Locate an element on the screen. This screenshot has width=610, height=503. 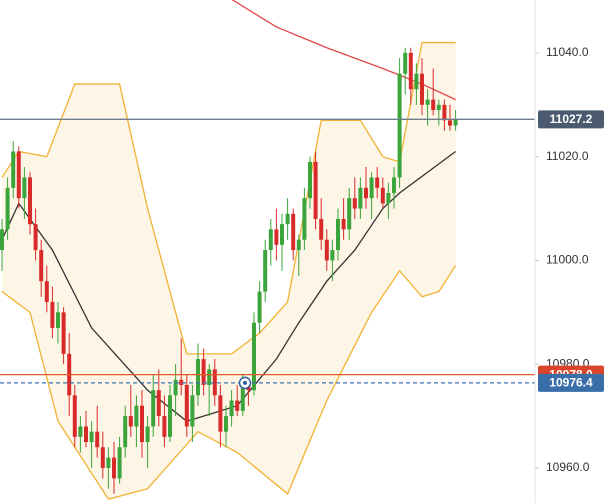
price-axis is located at coordinates (572, 251).